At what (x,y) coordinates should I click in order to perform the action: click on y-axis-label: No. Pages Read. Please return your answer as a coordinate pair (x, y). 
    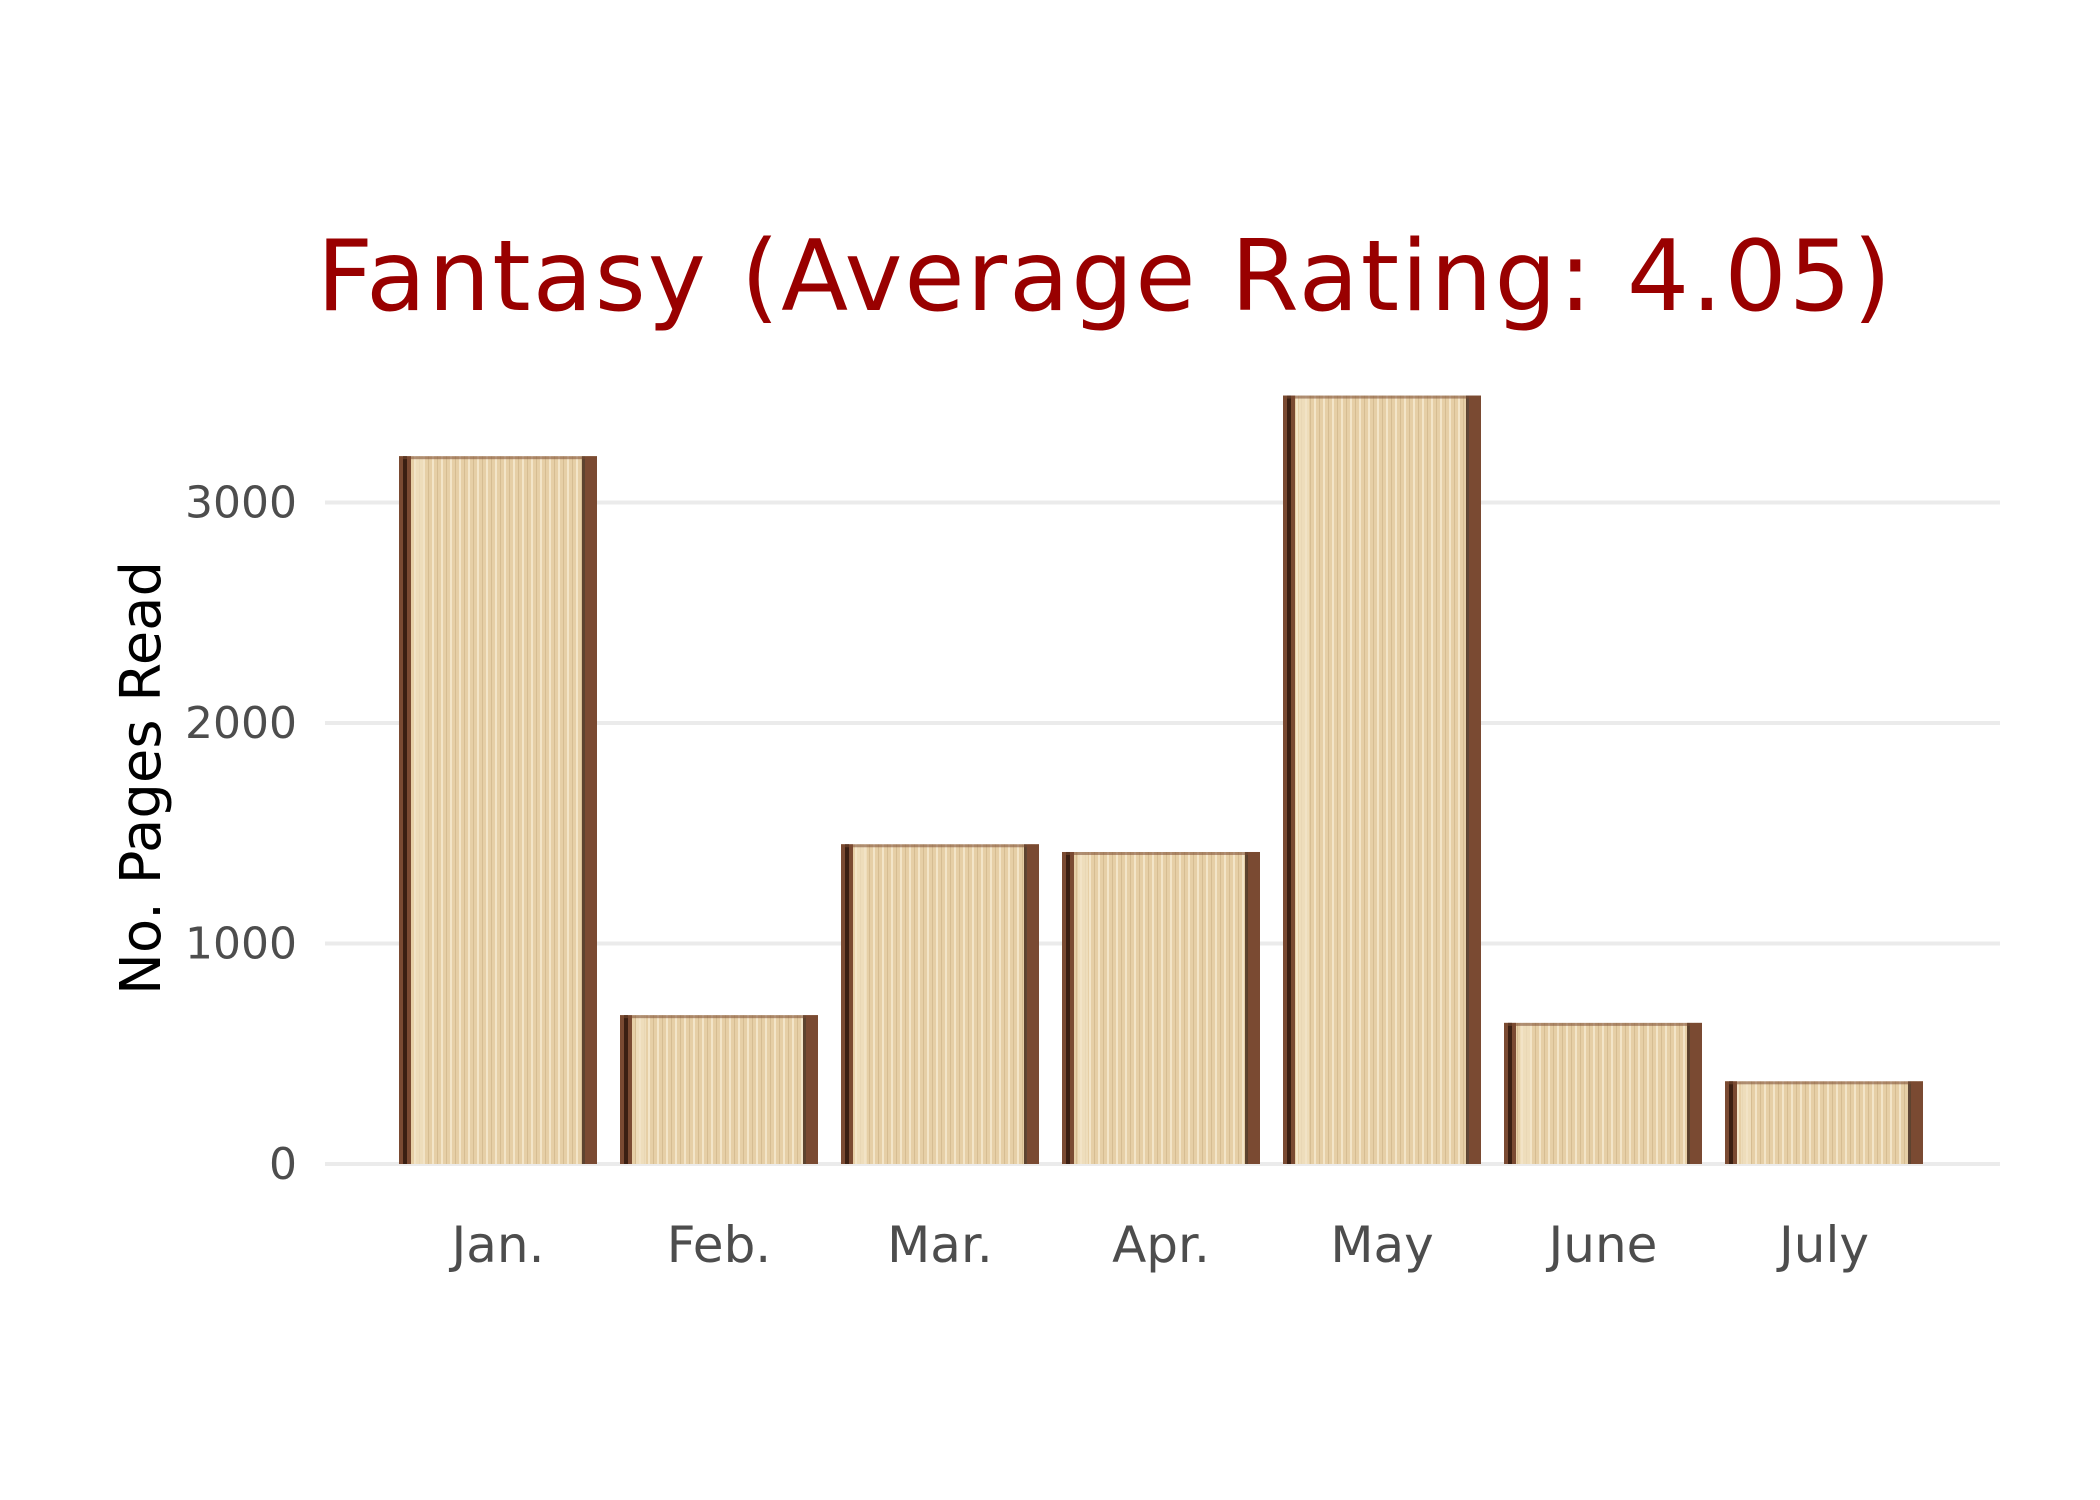
    Looking at the image, I should click on (141, 778).